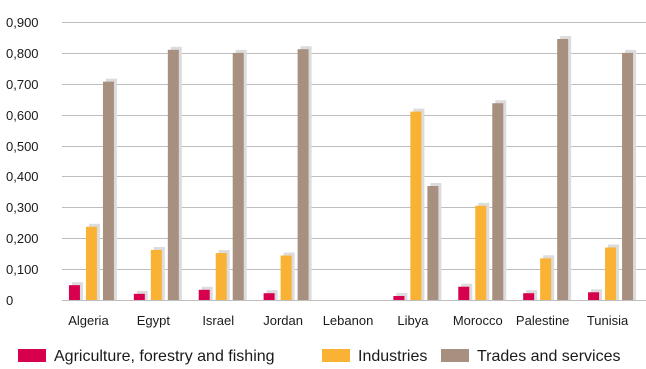 The image size is (646, 369). Describe the element at coordinates (22, 146) in the screenshot. I see `y-tick-label: 0,500` at that location.